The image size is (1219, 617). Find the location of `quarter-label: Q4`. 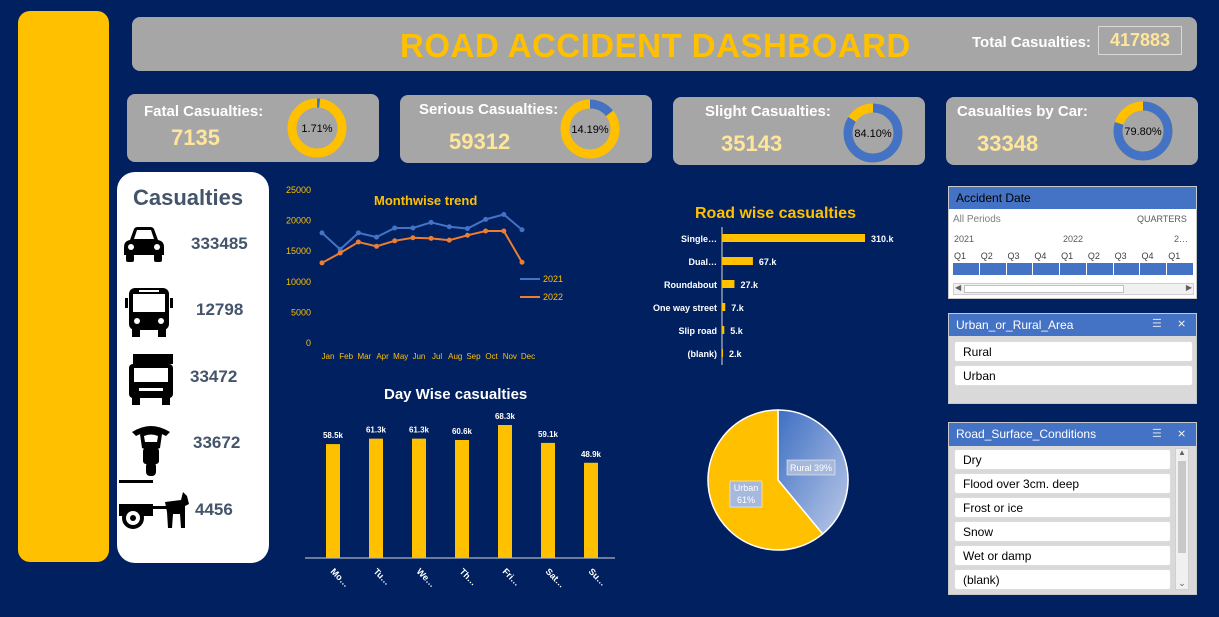

quarter-label: Q4 is located at coordinates (1147, 256).